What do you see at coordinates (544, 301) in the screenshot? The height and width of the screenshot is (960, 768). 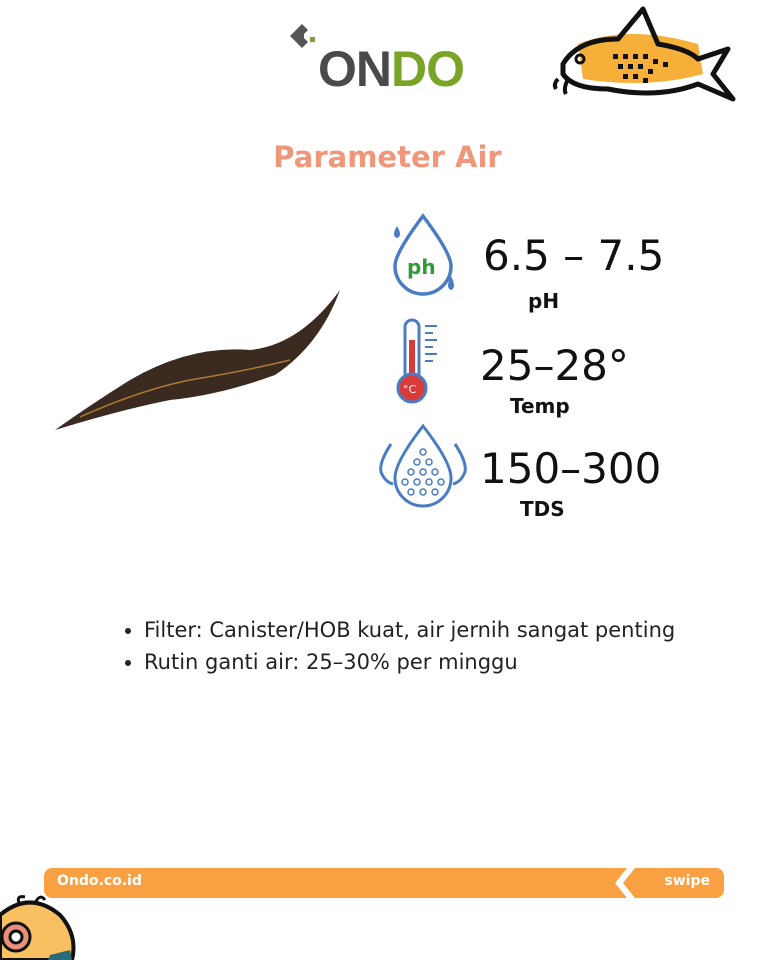 I see `ph-label: pH` at bounding box center [544, 301].